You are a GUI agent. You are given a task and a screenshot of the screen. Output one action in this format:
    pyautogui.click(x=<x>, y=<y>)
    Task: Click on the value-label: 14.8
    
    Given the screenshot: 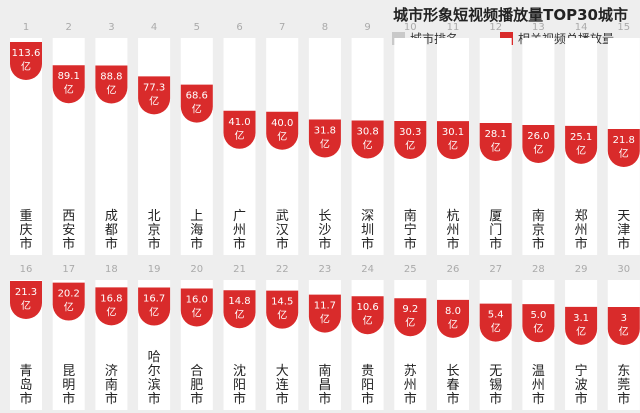 What is the action you would take?
    pyautogui.click(x=239, y=301)
    